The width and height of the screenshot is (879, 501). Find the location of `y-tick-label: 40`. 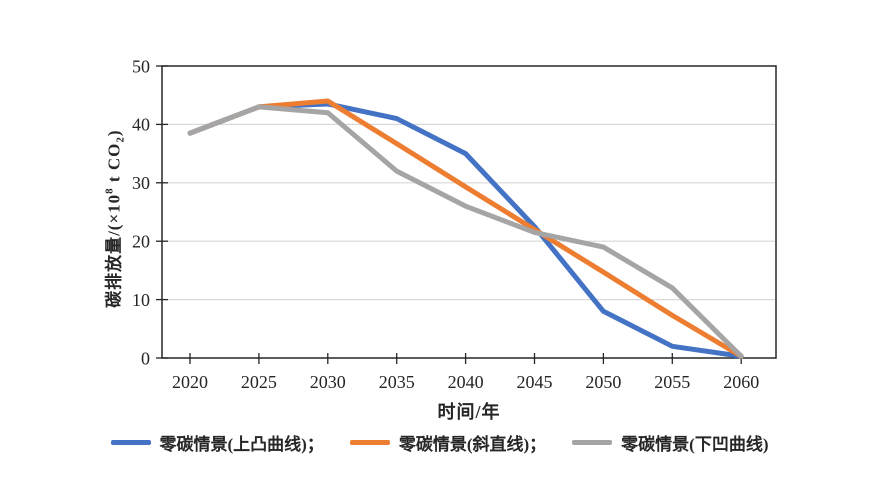

y-tick-label: 40 is located at coordinates (141, 125).